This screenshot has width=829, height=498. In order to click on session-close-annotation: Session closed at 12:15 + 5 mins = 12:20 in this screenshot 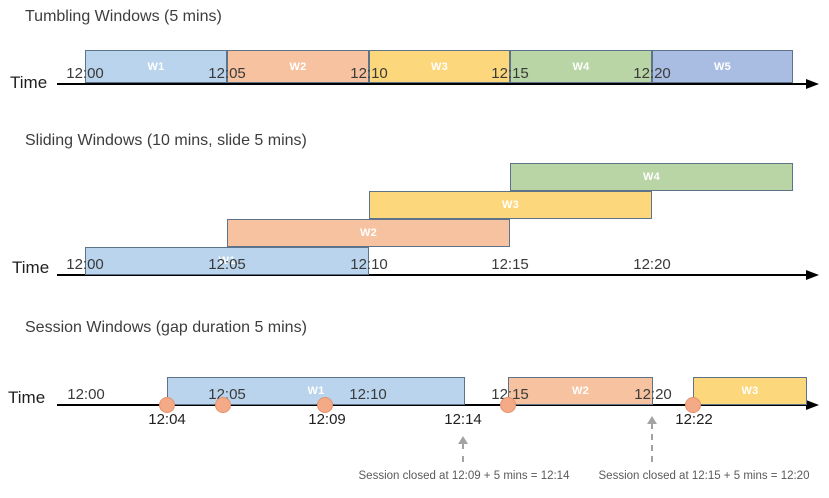, I will do `click(704, 476)`.